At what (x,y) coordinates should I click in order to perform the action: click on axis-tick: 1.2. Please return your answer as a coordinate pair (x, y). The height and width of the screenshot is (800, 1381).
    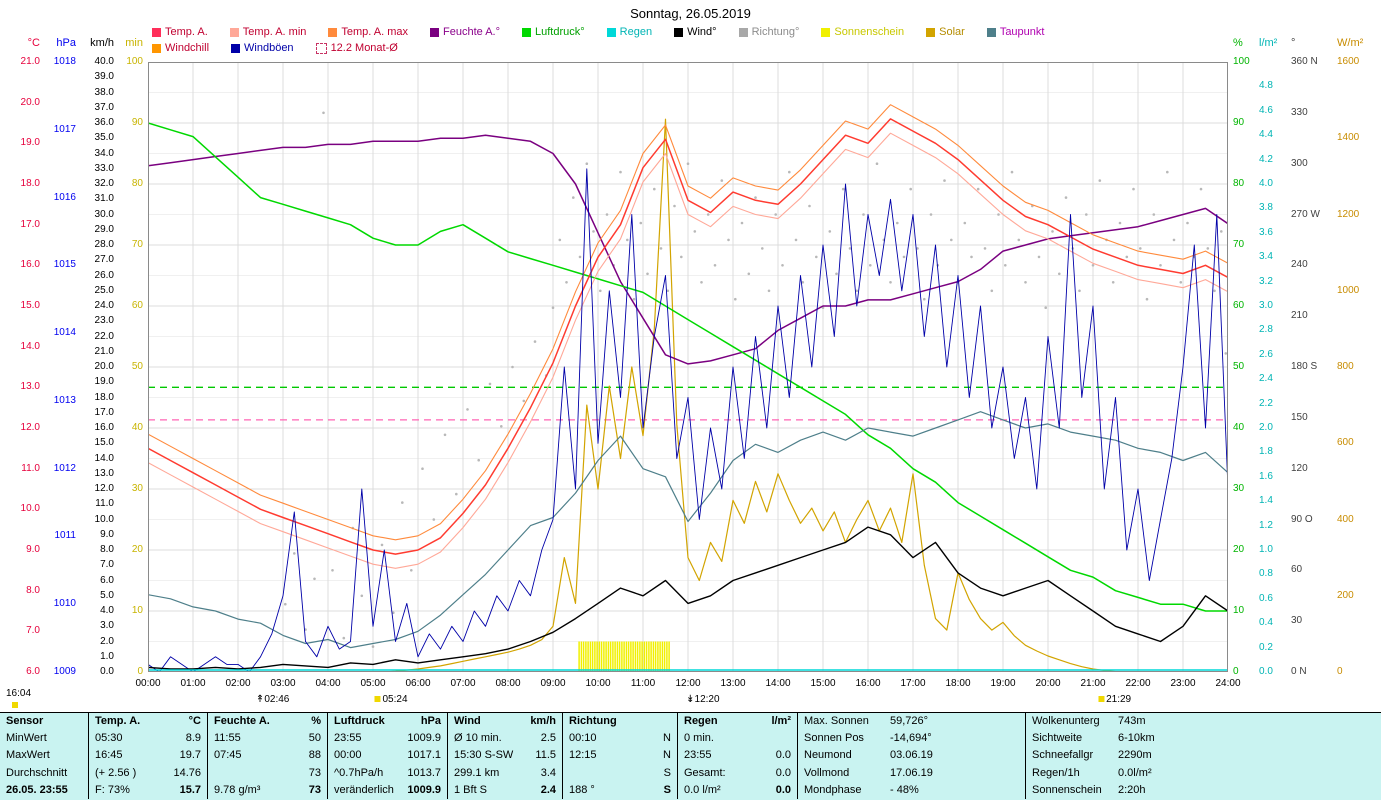
    Looking at the image, I should click on (1266, 525).